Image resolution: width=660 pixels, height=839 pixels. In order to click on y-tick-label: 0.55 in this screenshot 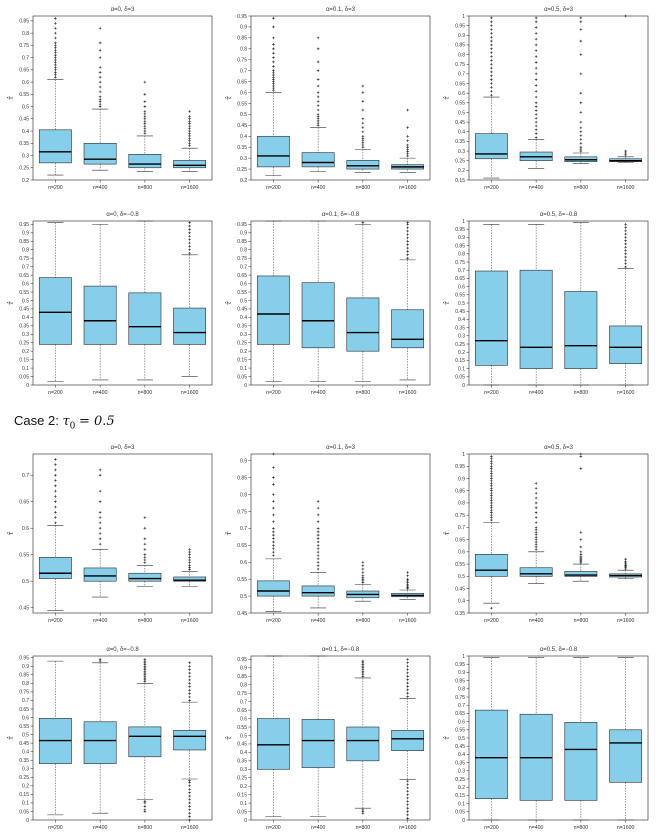, I will do `click(242, 293)`.